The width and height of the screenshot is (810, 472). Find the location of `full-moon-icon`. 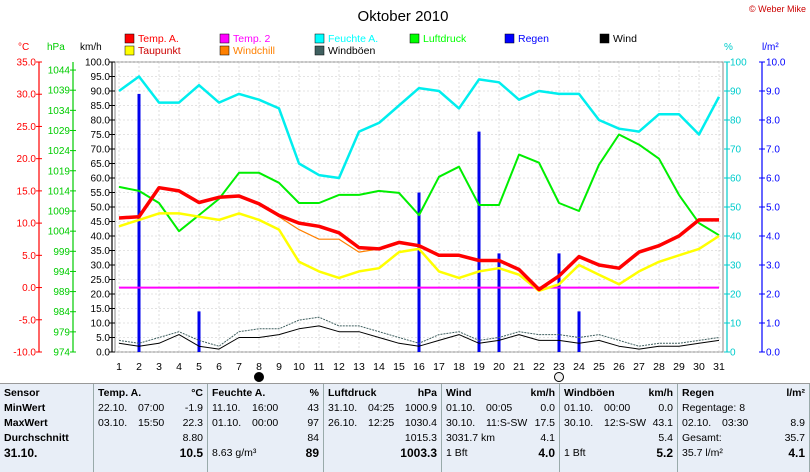

full-moon-icon is located at coordinates (559, 377).